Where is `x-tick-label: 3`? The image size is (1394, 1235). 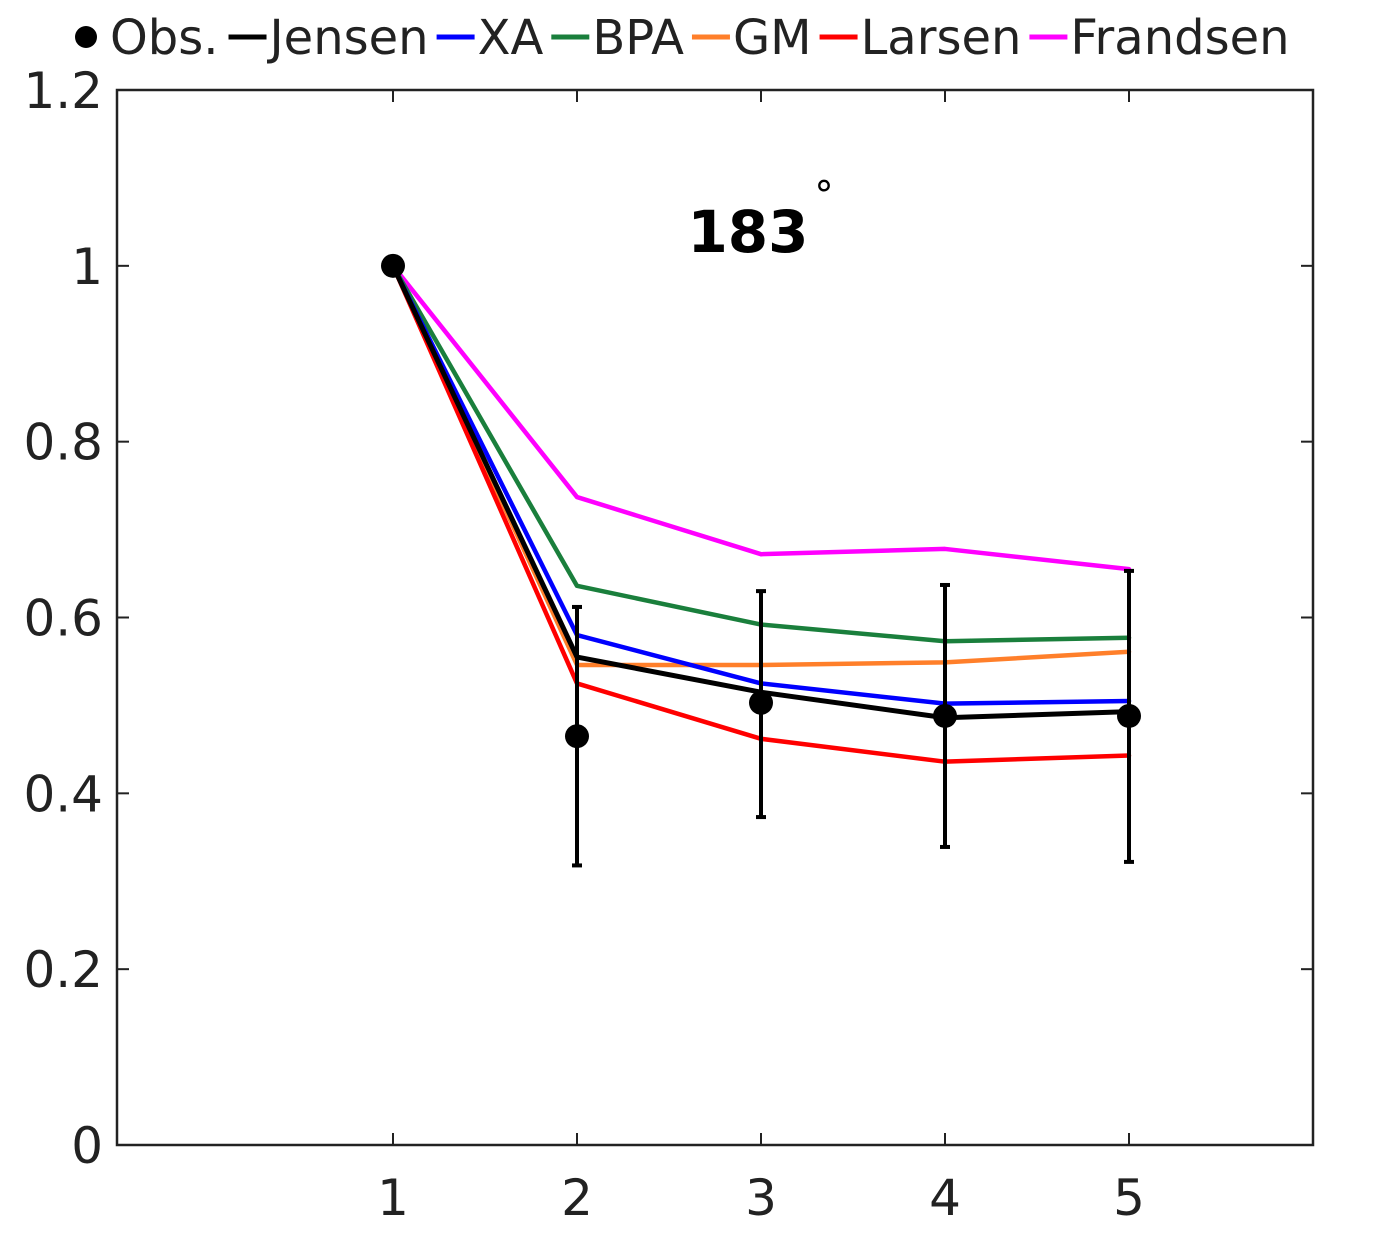
x-tick-label: 3 is located at coordinates (761, 1198).